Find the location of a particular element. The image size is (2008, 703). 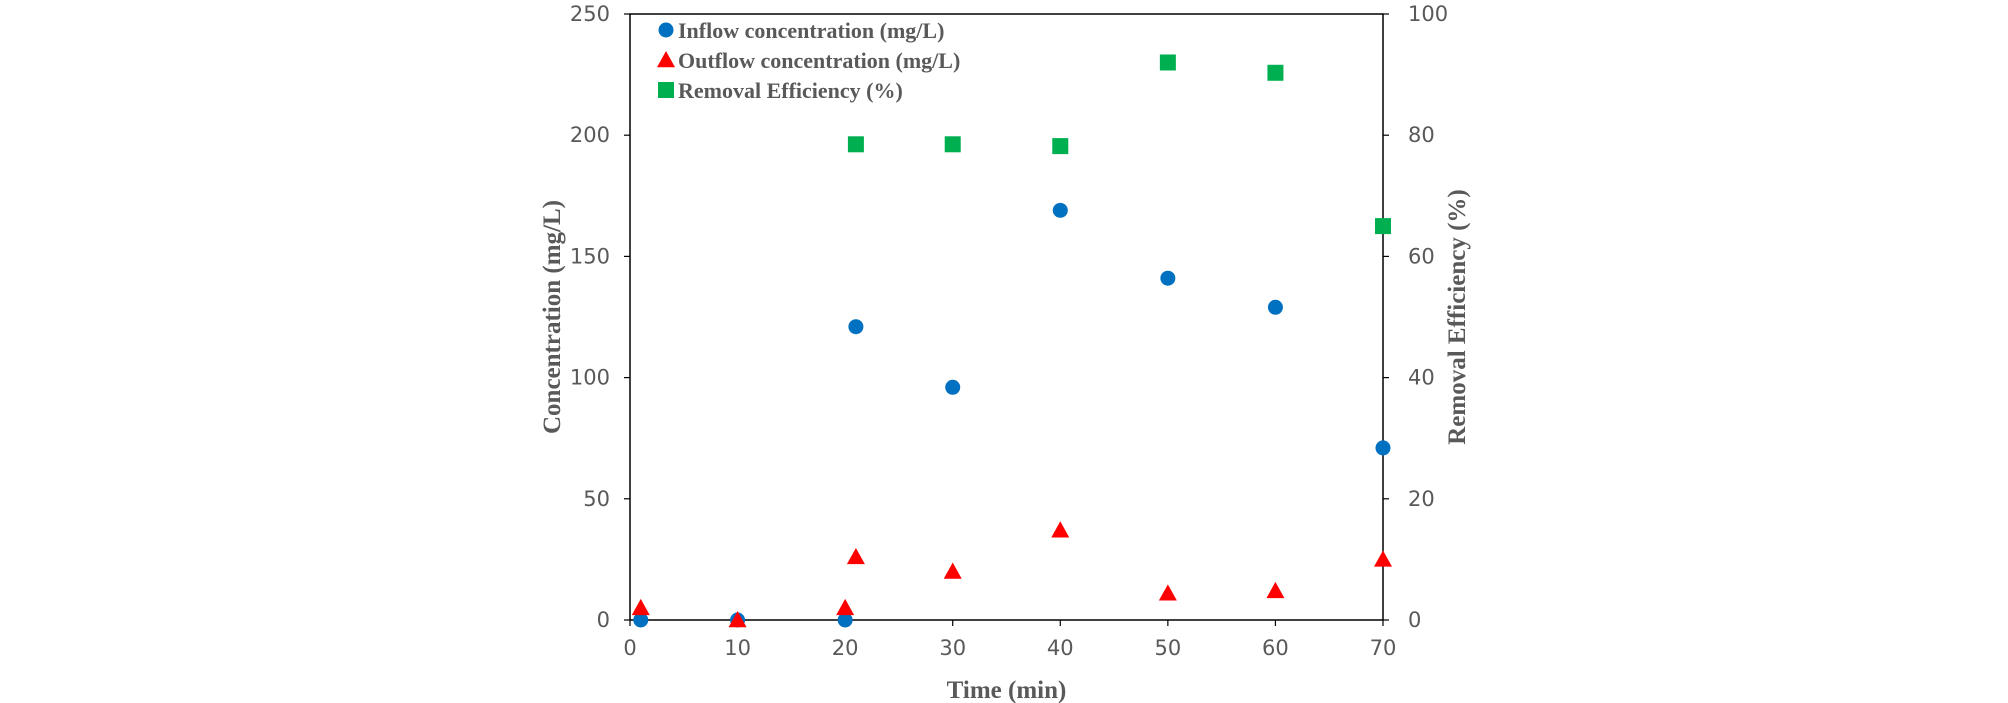

y-tick-label: 250 is located at coordinates (590, 14).